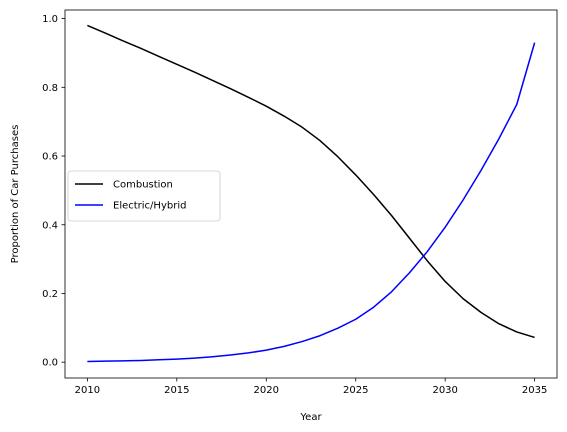  I want to click on x-axis-label: Year, so click(310, 417).